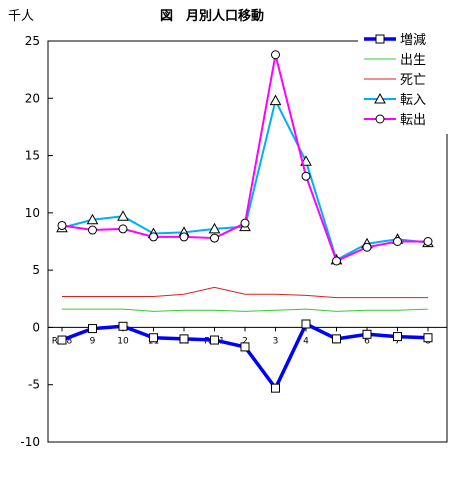 This screenshot has height=477, width=460. What do you see at coordinates (30, 442) in the screenshot?
I see `y-tick-label: -10` at bounding box center [30, 442].